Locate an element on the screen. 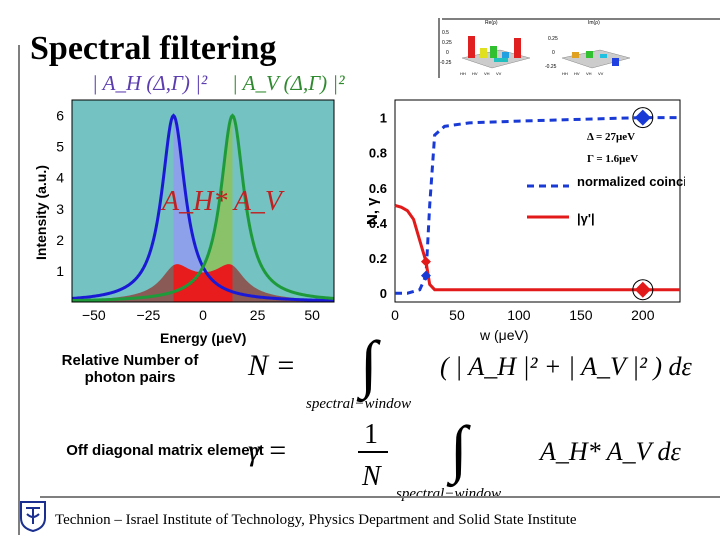  eq-gamma-integral: ∫ is located at coordinates (458, 450).